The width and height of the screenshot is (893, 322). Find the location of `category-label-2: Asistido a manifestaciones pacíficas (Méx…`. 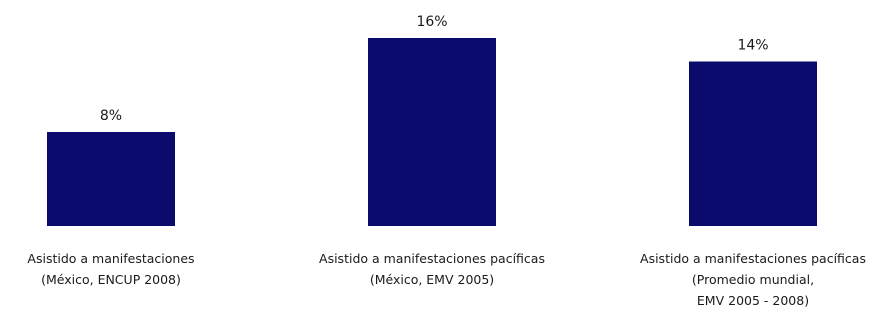

category-label-2: Asistido a manifestaciones pacíficas (Méx… is located at coordinates (432, 269).